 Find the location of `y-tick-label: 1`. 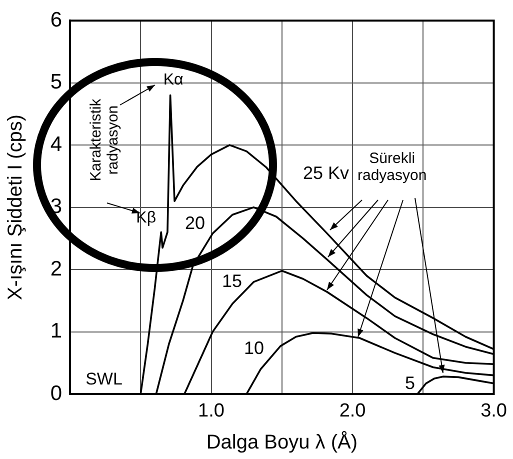

y-tick-label: 1 is located at coordinates (56, 331).